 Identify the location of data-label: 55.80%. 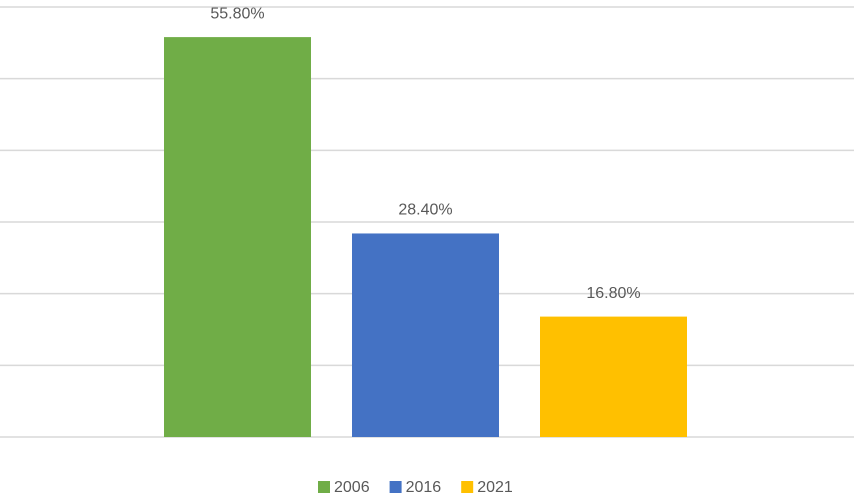
(237, 13).